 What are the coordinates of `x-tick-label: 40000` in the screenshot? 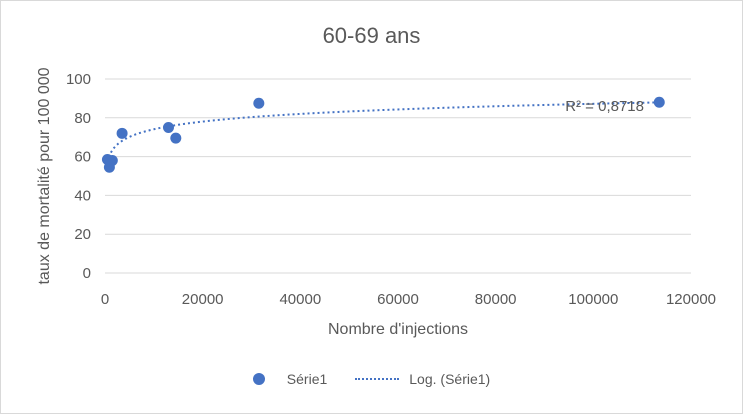 It's located at (300, 299).